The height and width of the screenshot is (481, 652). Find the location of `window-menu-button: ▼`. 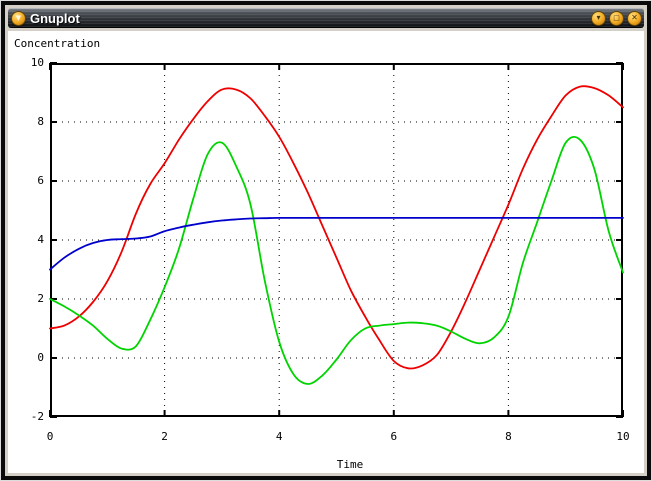

window-menu-button: ▼ is located at coordinates (18, 18).